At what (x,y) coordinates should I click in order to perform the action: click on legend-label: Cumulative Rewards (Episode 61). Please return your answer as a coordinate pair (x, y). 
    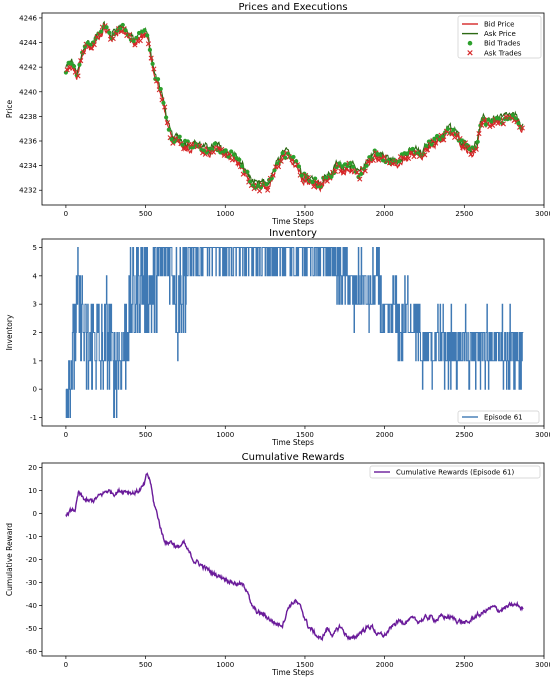
    Looking at the image, I should click on (455, 473).